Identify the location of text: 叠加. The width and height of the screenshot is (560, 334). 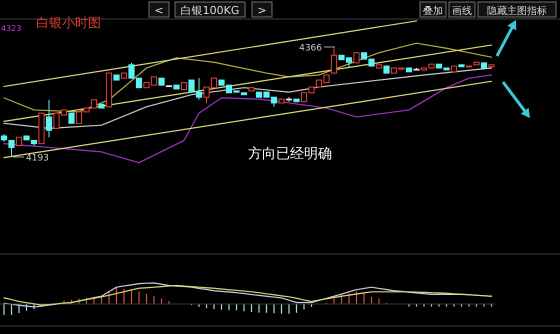
(433, 11).